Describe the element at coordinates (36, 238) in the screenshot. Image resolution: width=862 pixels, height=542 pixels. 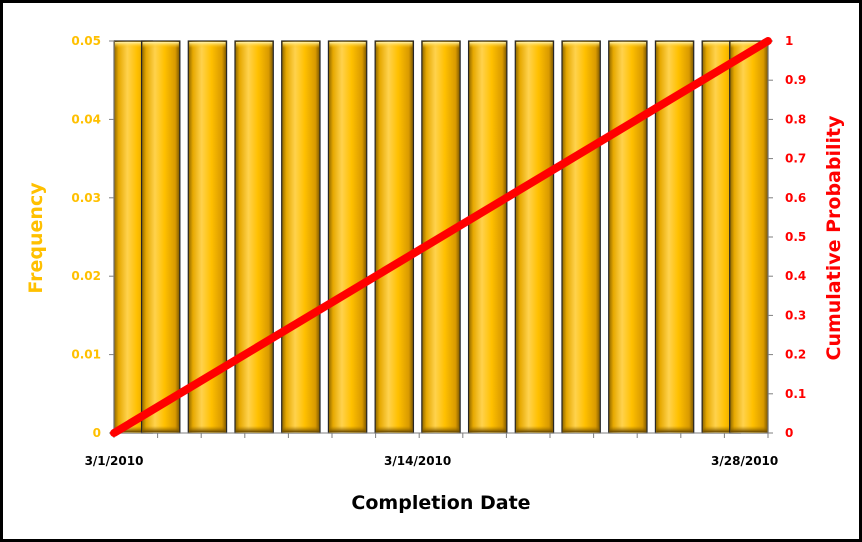
I see `y-axis-title: Frequency` at that location.